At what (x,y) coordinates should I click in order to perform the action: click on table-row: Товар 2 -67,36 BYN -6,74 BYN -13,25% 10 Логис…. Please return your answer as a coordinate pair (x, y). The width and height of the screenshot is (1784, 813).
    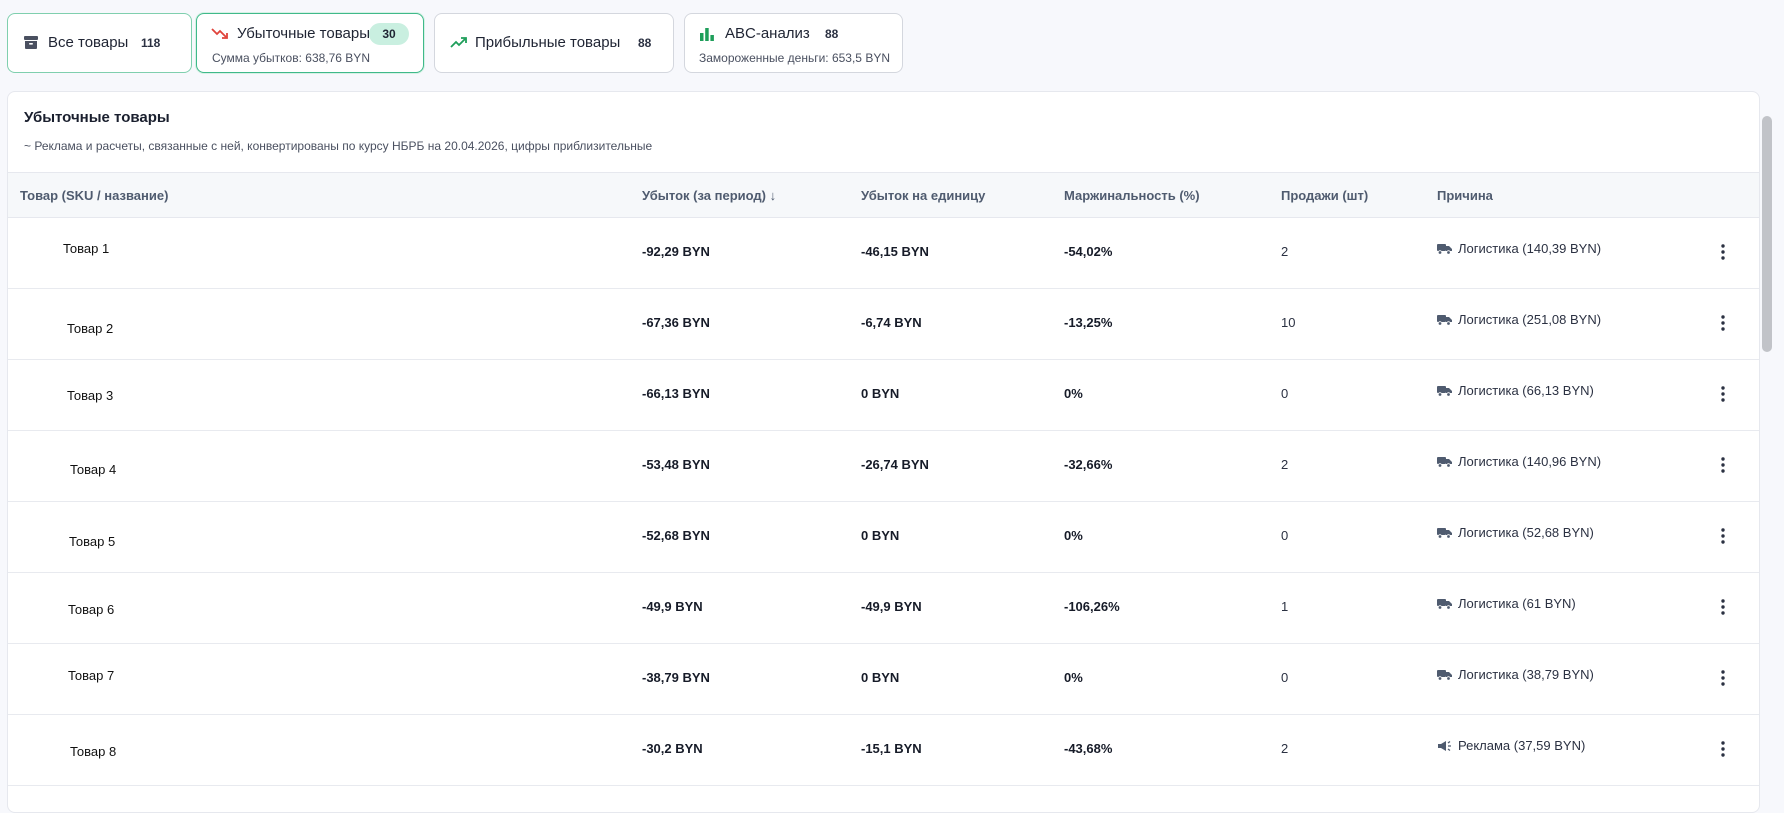
    Looking at the image, I should click on (883, 324).